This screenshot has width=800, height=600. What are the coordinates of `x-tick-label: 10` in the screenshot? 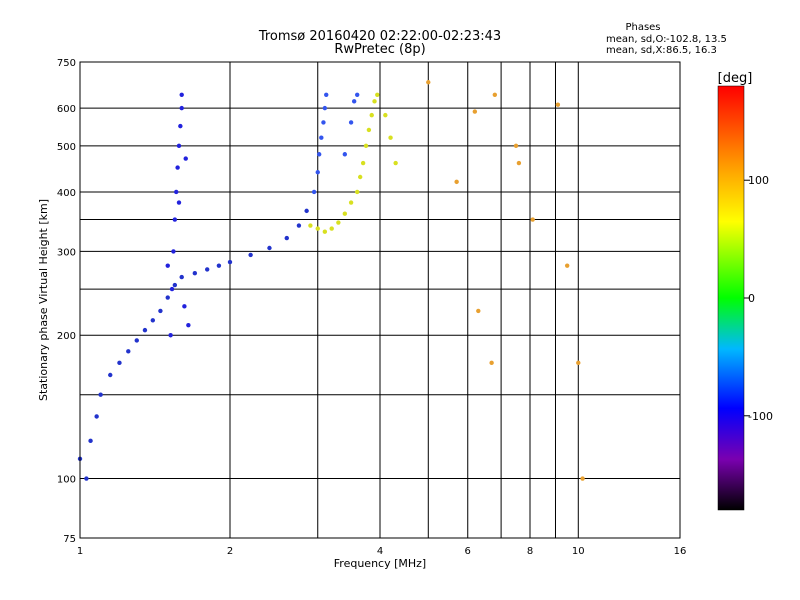 It's located at (578, 551).